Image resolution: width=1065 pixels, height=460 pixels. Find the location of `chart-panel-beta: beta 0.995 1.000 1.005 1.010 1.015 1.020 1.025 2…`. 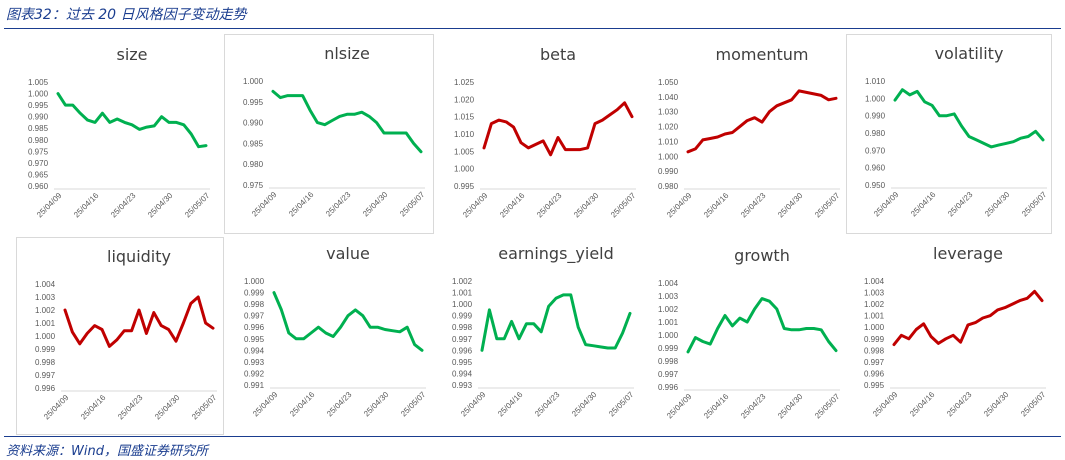

chart-panel-beta: beta 0.995 1.000 1.005 1.010 1.015 1.020 1.025 2… is located at coordinates (537, 134).